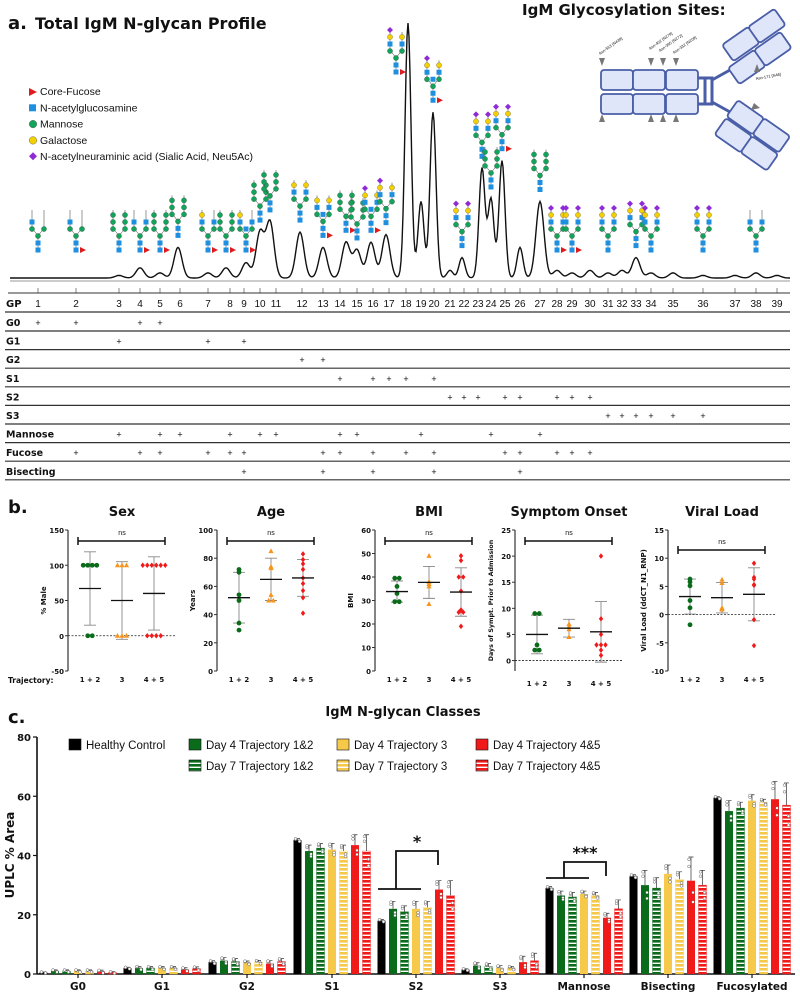  Describe the element at coordinates (167, 250) in the screenshot. I see `core-fucose-icon` at that location.